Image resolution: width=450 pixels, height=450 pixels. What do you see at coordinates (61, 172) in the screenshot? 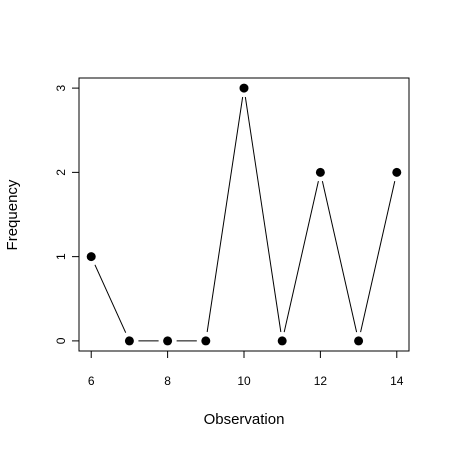
I see `y-tick-label: 2` at bounding box center [61, 172].